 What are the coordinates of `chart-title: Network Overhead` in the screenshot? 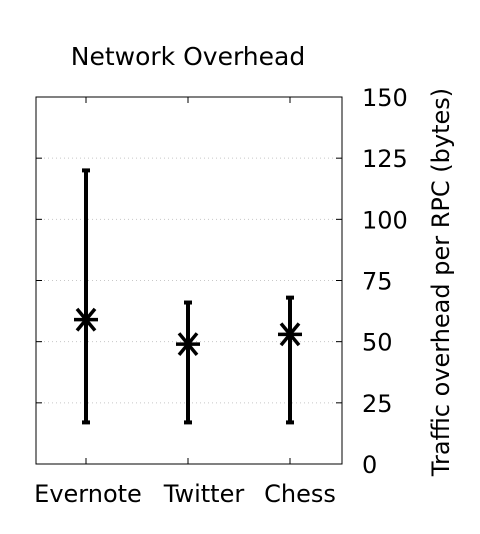 It's located at (188, 56).